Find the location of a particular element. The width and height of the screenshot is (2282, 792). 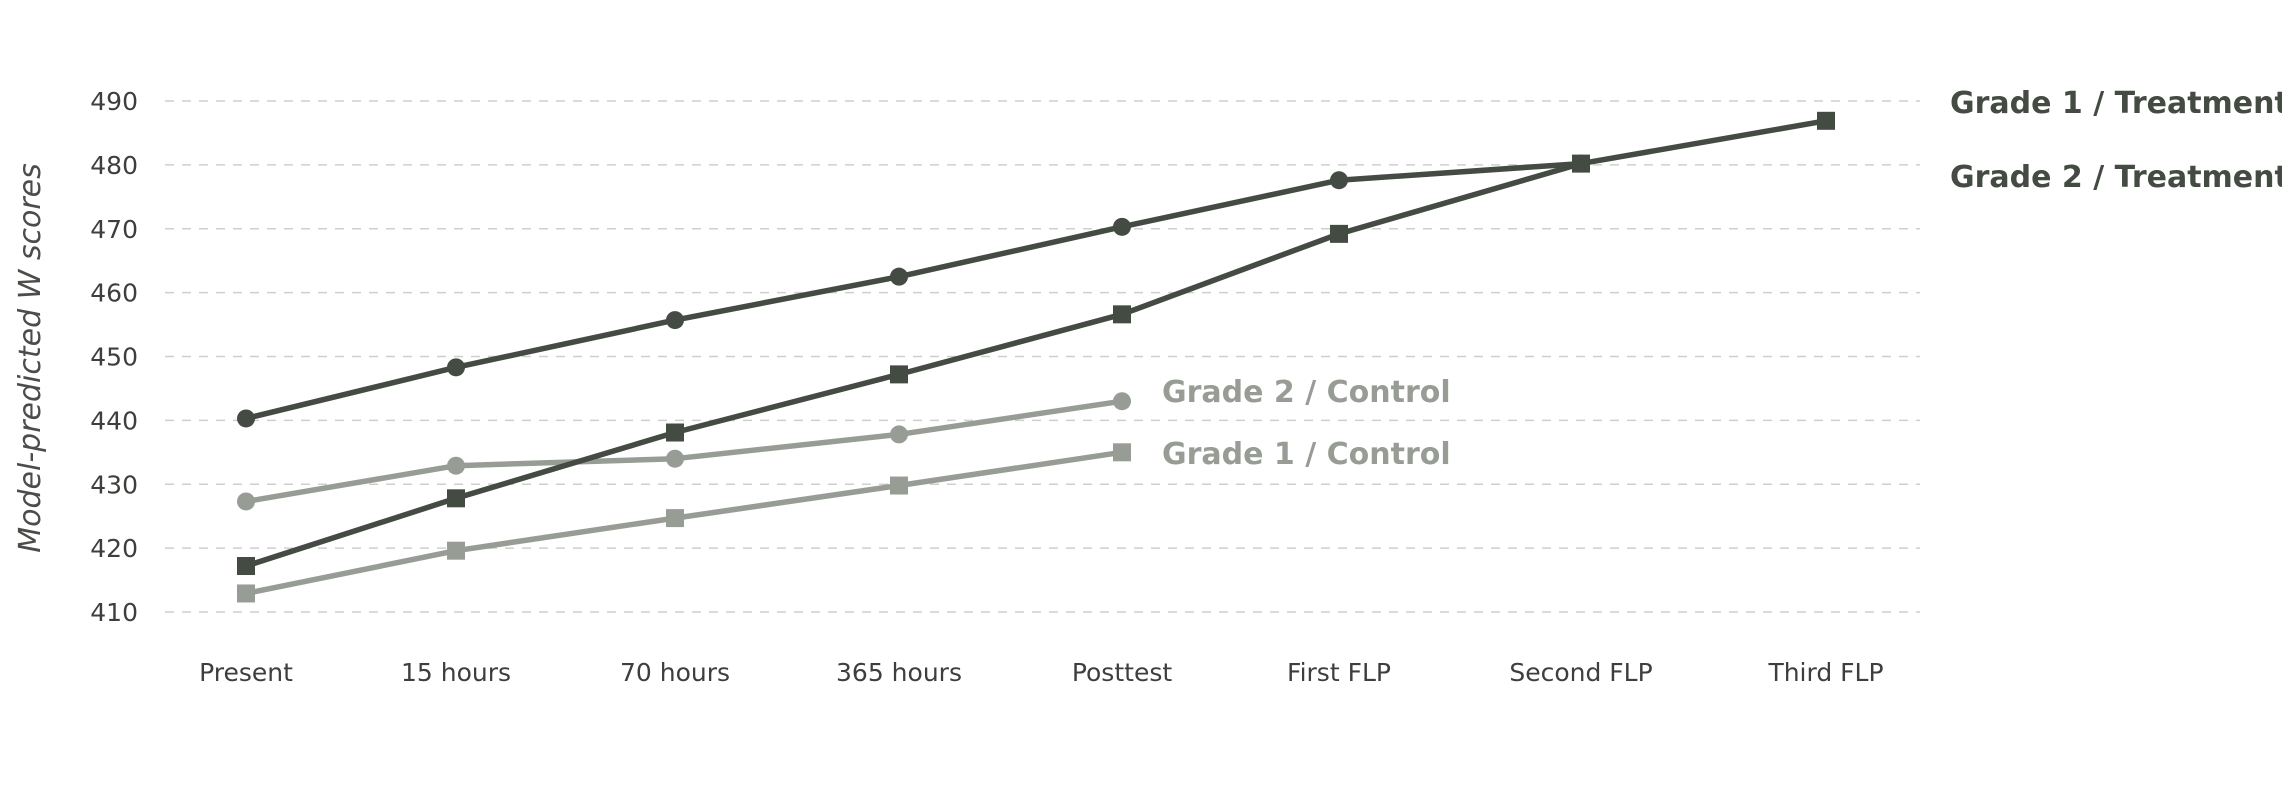

x-tick-label: Present is located at coordinates (246, 672).